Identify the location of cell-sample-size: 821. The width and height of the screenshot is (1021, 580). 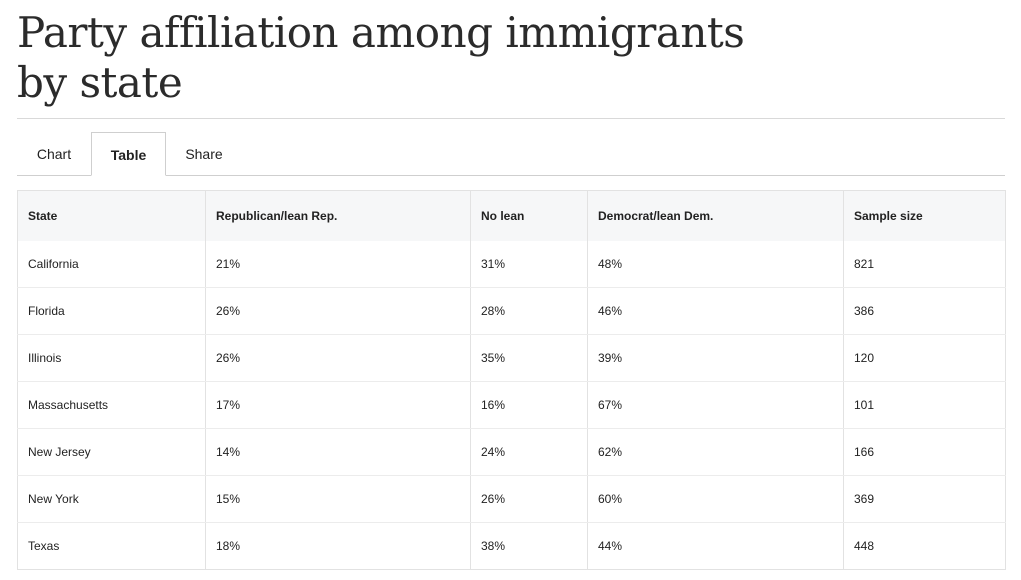
(924, 264).